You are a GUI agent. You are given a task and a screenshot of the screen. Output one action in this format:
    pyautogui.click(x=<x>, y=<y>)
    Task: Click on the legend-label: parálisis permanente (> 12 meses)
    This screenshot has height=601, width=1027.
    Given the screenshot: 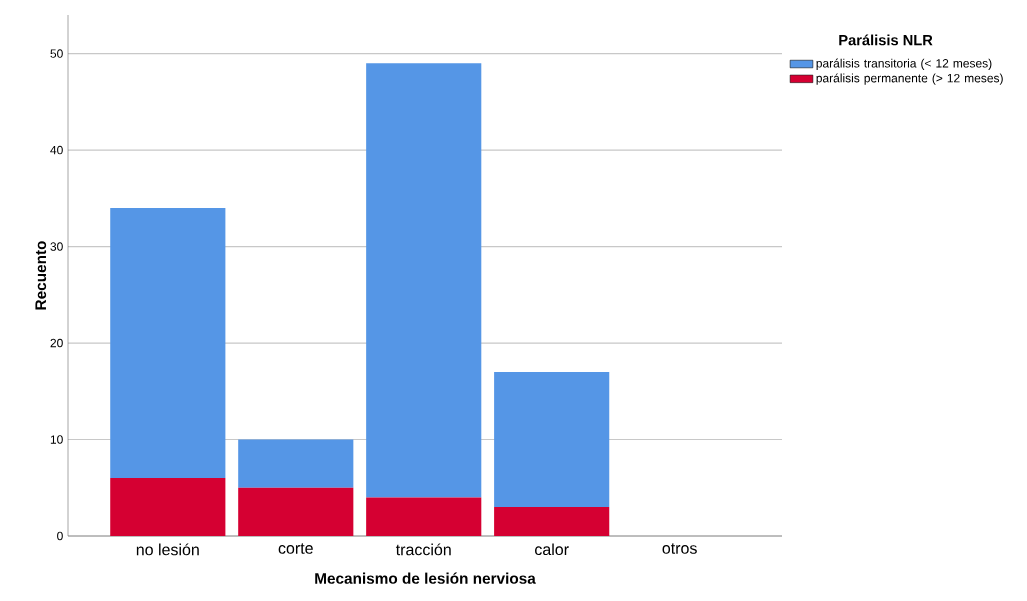 What is the action you would take?
    pyautogui.click(x=909, y=79)
    